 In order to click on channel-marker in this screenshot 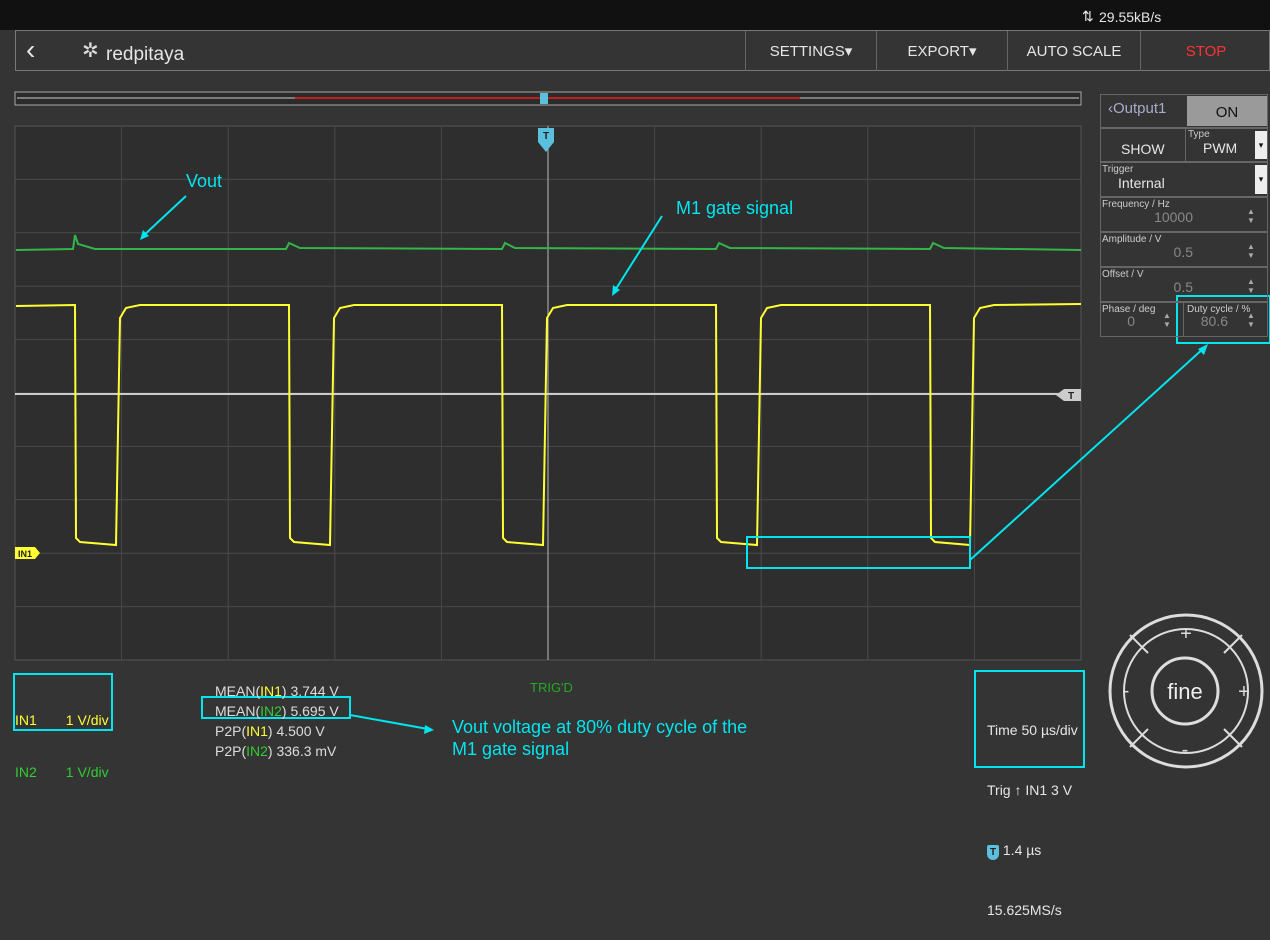, I will do `click(27, 553)`.